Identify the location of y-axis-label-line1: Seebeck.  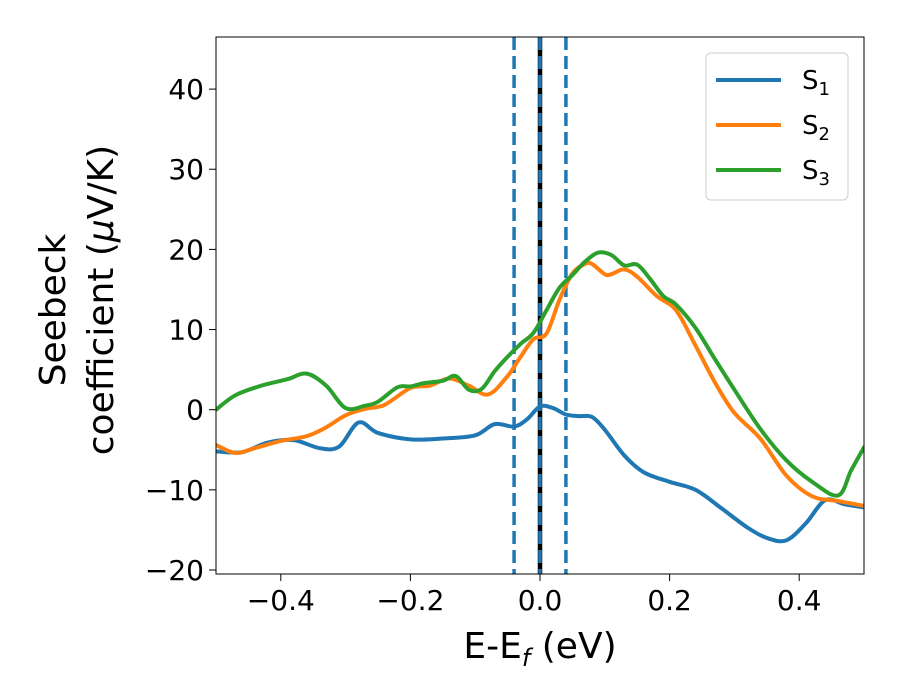
(53, 309).